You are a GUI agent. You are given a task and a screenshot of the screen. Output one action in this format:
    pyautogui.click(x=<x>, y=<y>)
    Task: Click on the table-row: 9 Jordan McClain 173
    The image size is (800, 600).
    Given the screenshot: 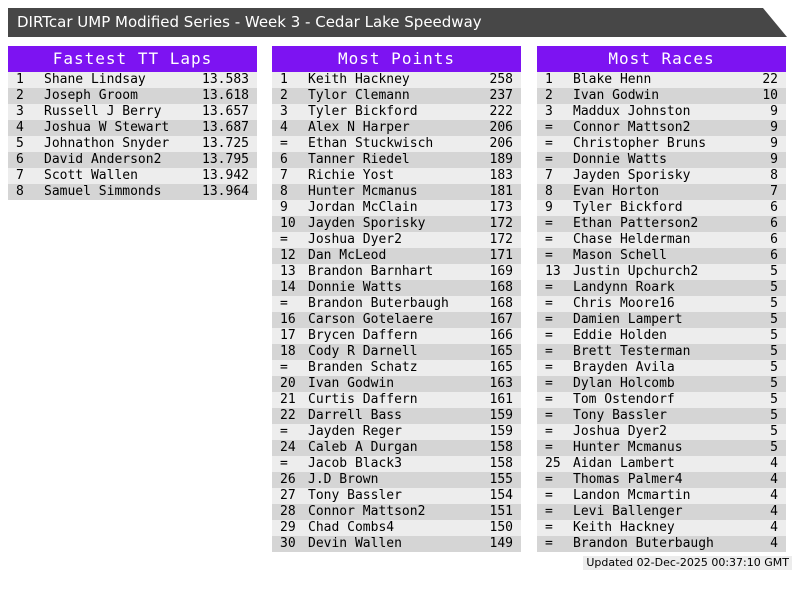 What is the action you would take?
    pyautogui.click(x=396, y=208)
    